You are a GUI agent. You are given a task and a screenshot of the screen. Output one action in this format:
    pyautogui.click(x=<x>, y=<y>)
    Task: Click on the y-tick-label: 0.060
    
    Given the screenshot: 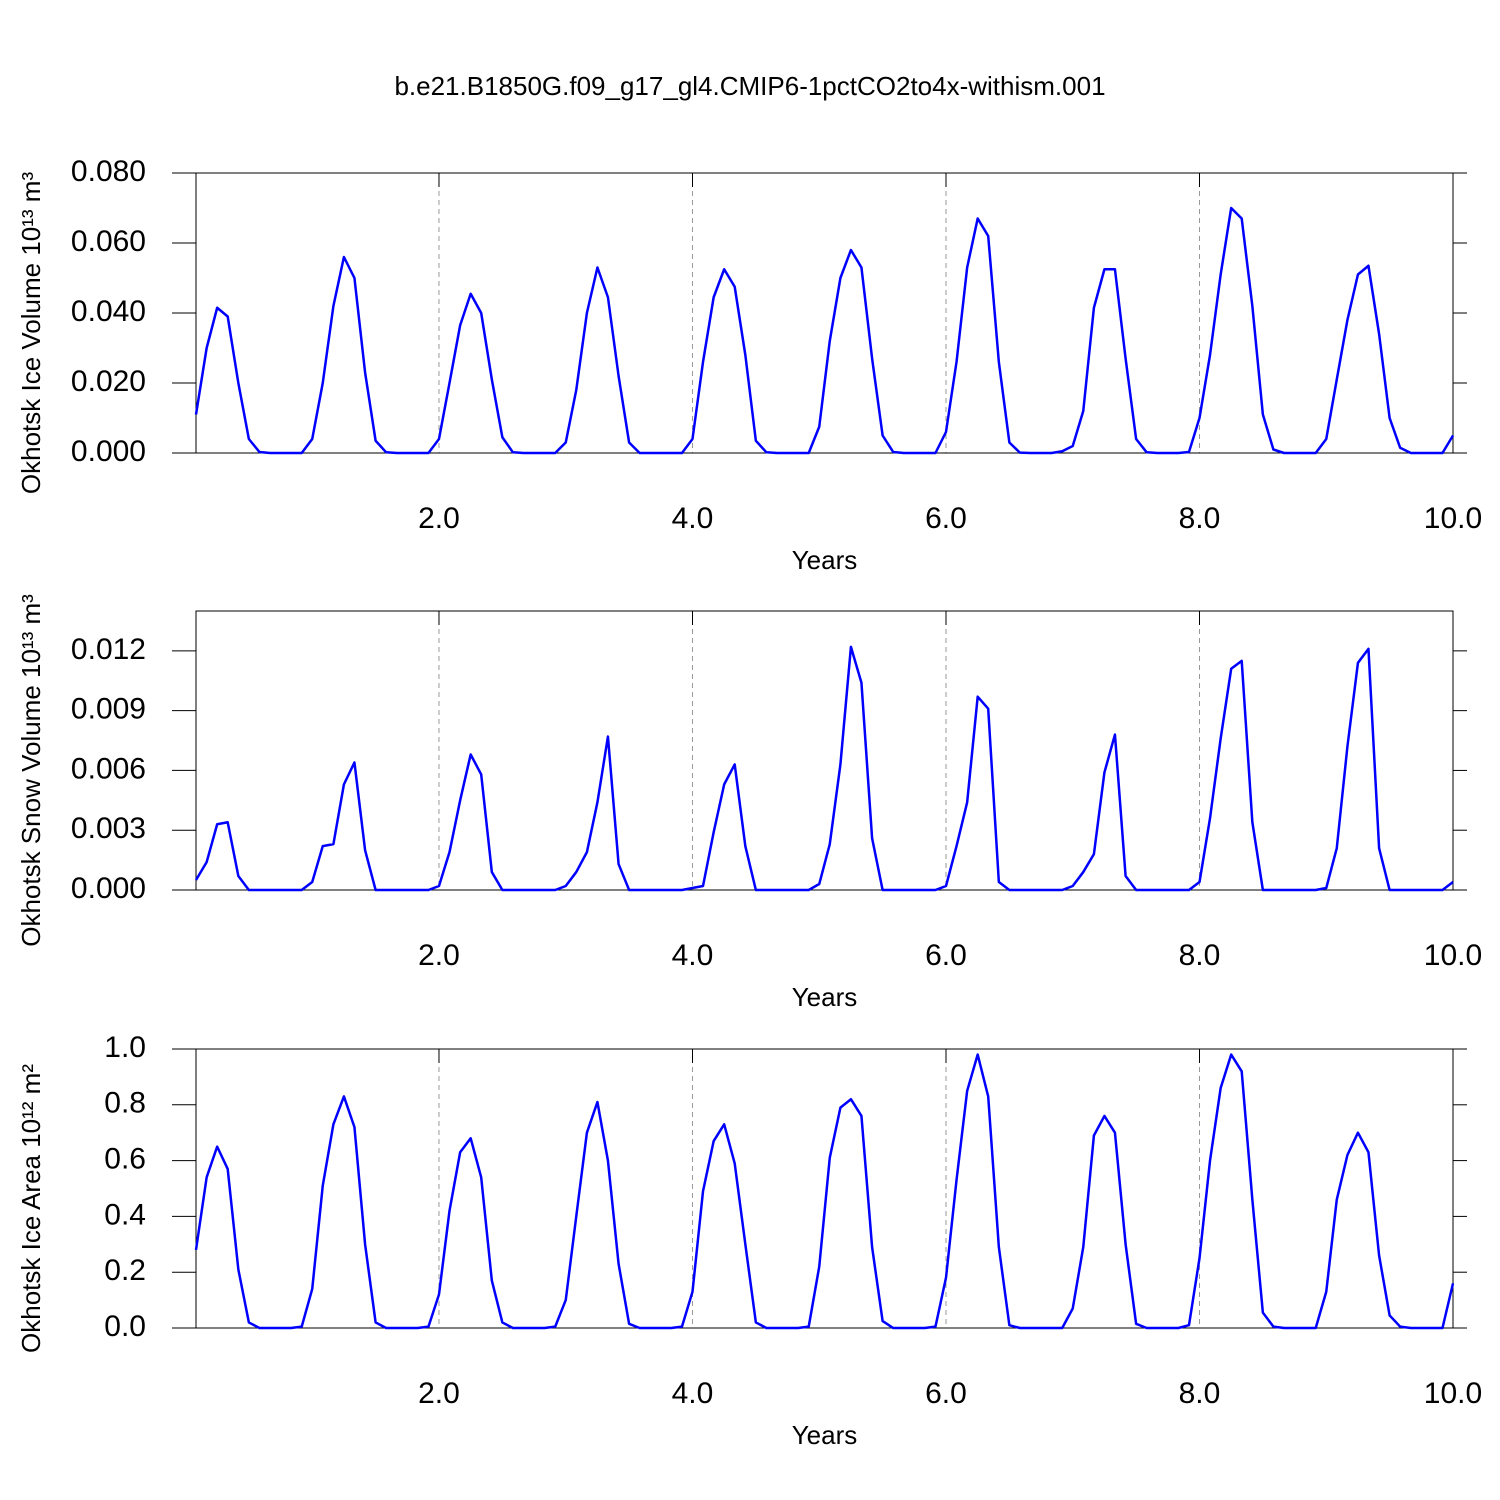 What is the action you would take?
    pyautogui.click(x=108, y=241)
    